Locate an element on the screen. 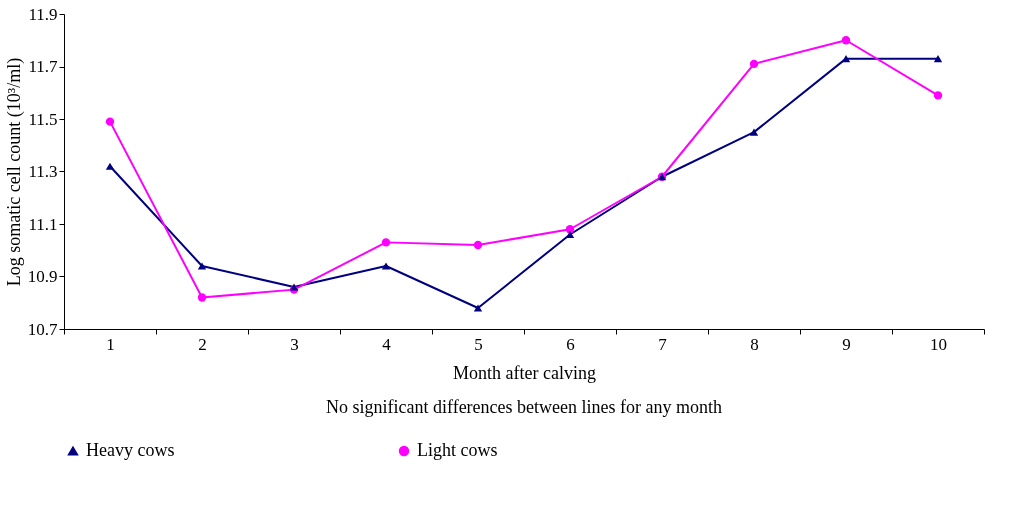 The height and width of the screenshot is (506, 1031). y-tick-label: 10.9 is located at coordinates (42, 276).